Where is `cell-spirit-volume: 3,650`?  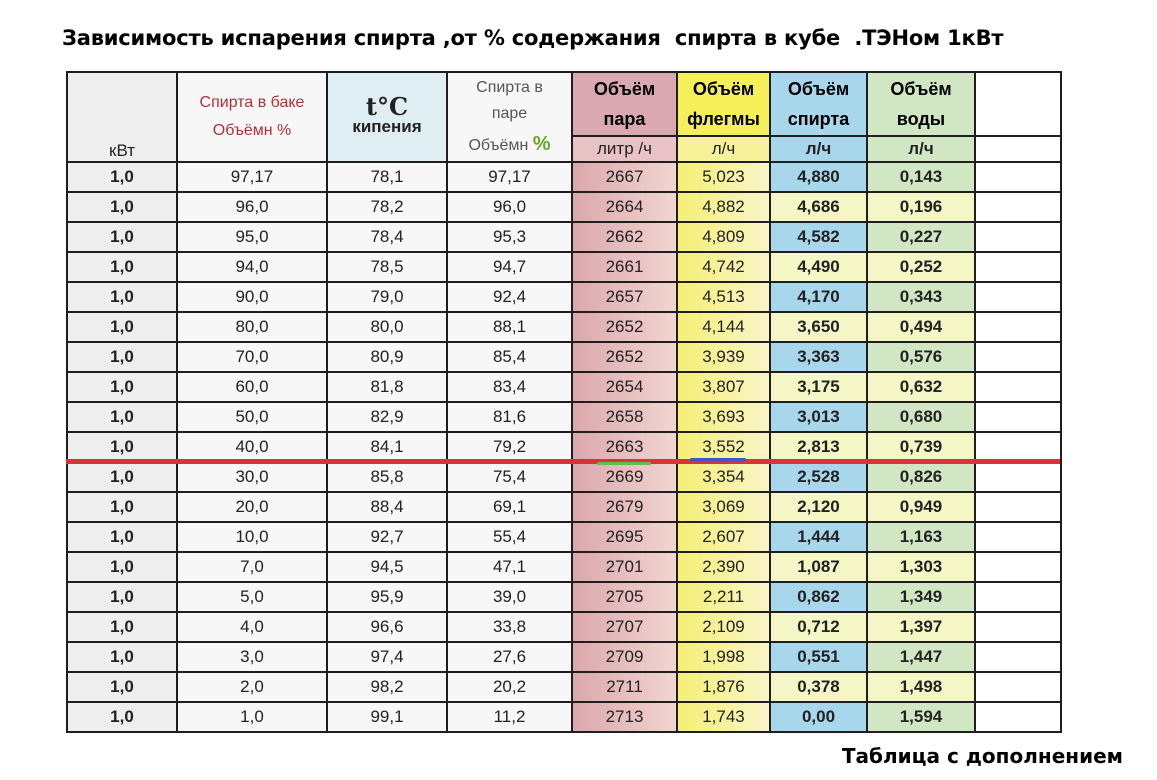
cell-spirit-volume: 3,650 is located at coordinates (818, 327).